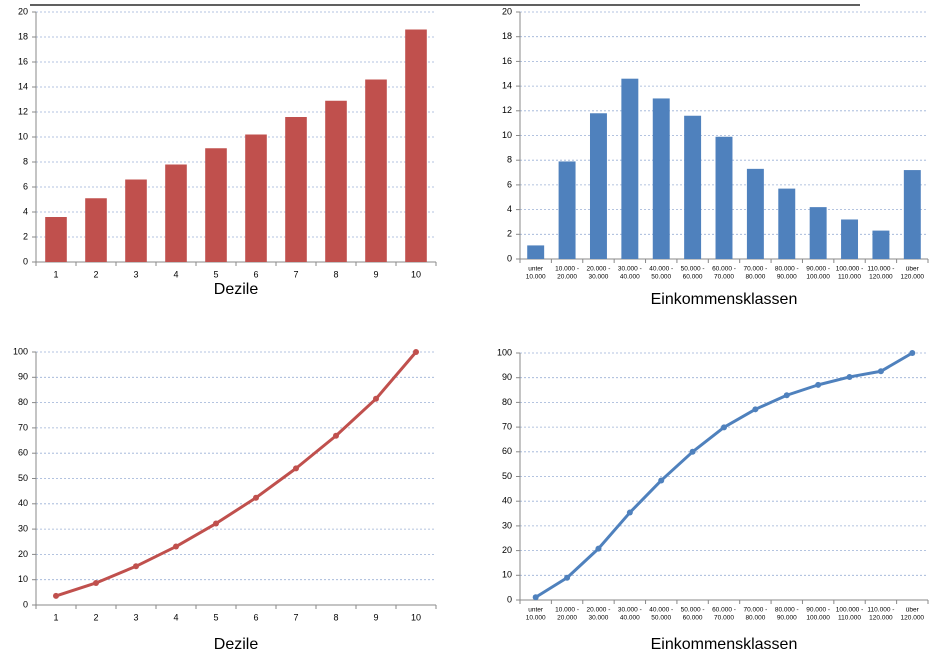 Image resolution: width=931 pixels, height=655 pixels. Describe the element at coordinates (23, 478) in the screenshot. I see `y-tick-label: 50` at that location.